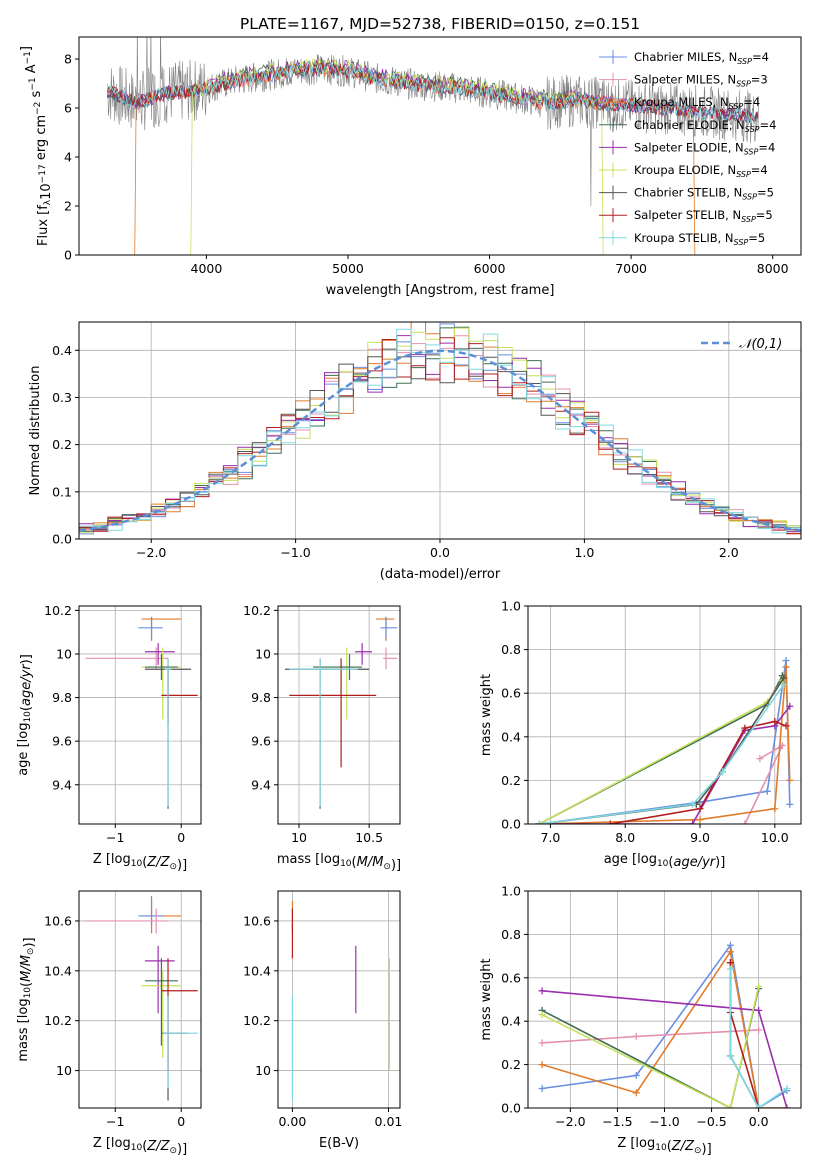 The image size is (819, 1170). Describe the element at coordinates (711, 1121) in the screenshot. I see `x-tick-label: −0.5` at that location.